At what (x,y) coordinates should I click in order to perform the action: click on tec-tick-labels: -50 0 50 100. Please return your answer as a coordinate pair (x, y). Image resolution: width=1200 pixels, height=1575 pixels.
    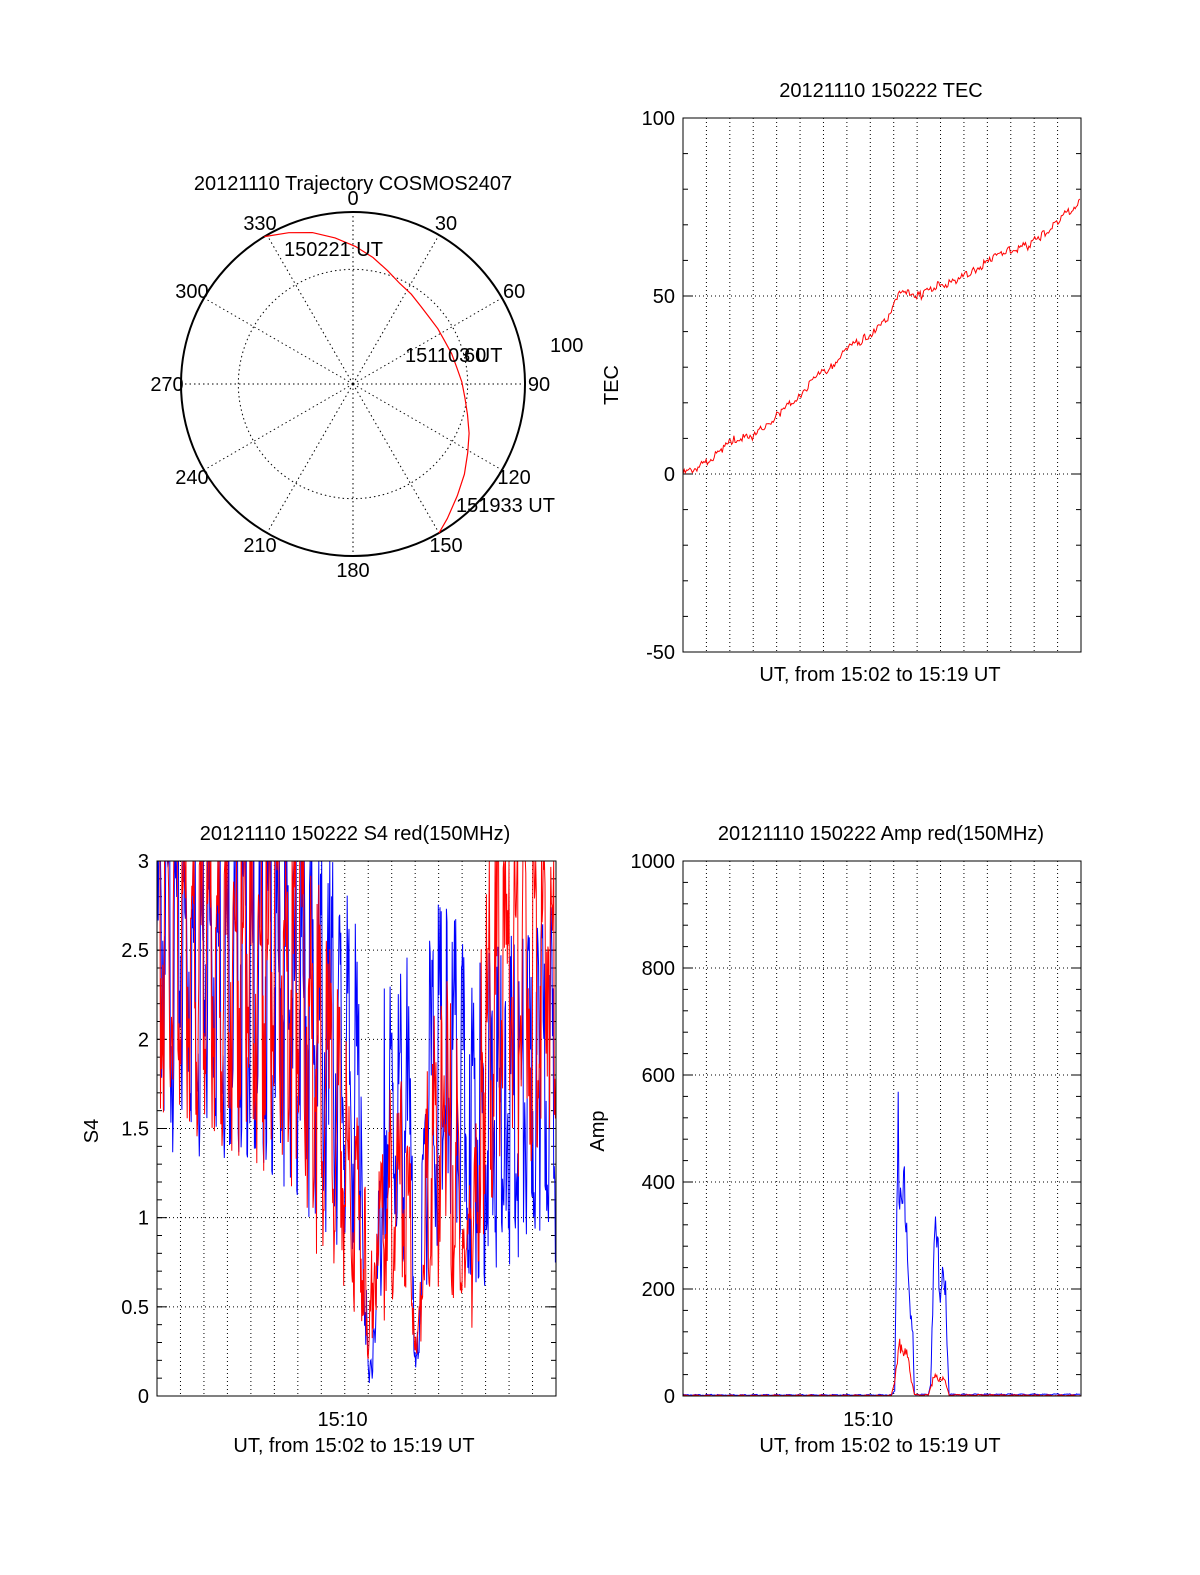
    Looking at the image, I should click on (658, 386).